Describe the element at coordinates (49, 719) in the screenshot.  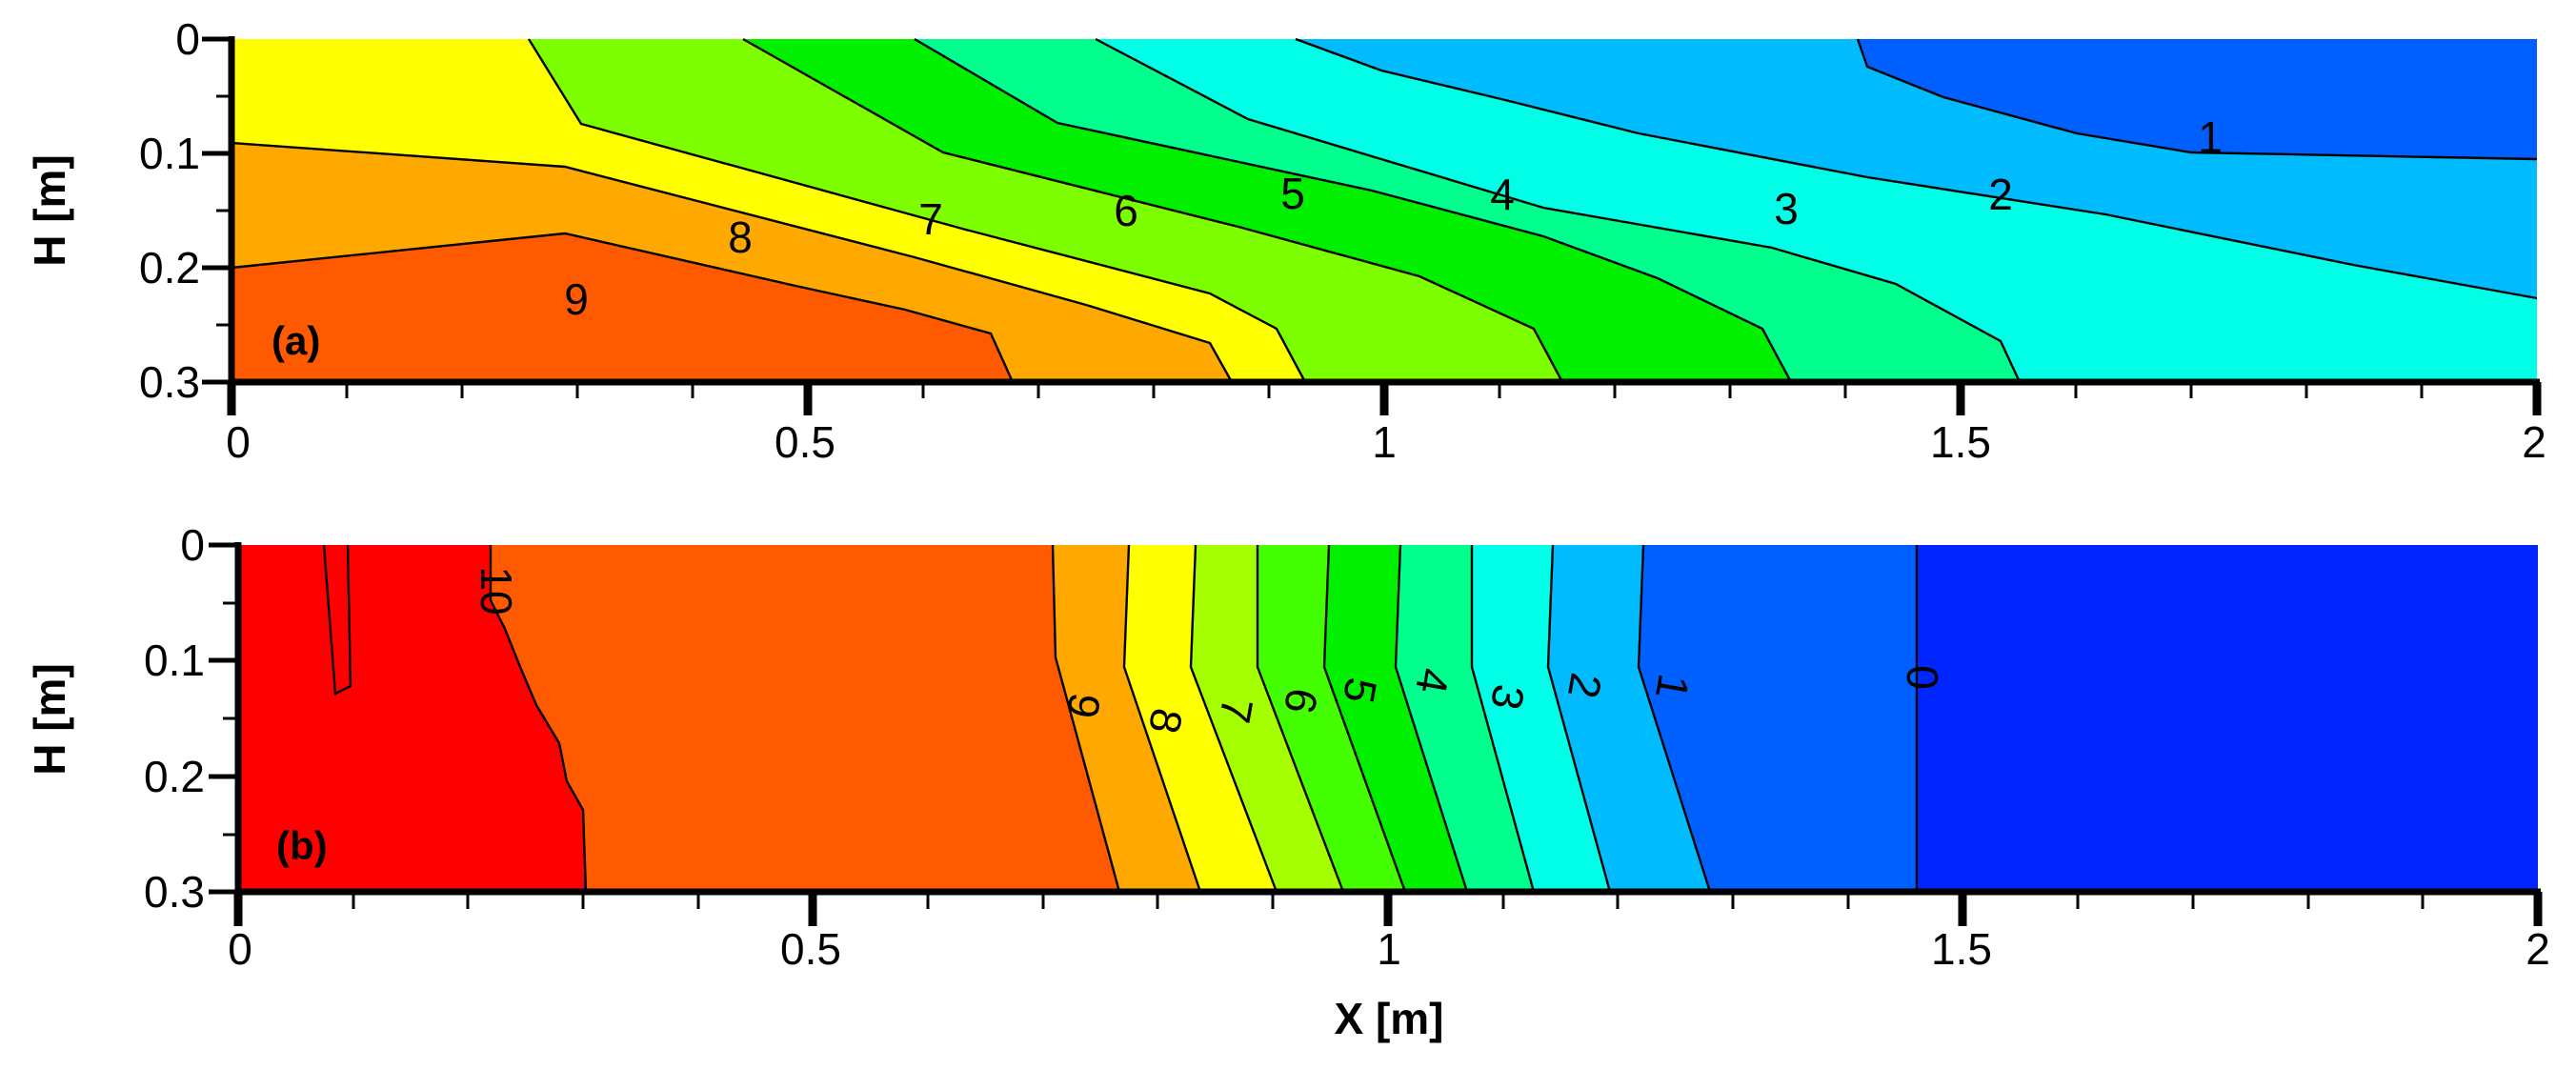
I see `panel-b-y-axis-title: H [m]` at that location.